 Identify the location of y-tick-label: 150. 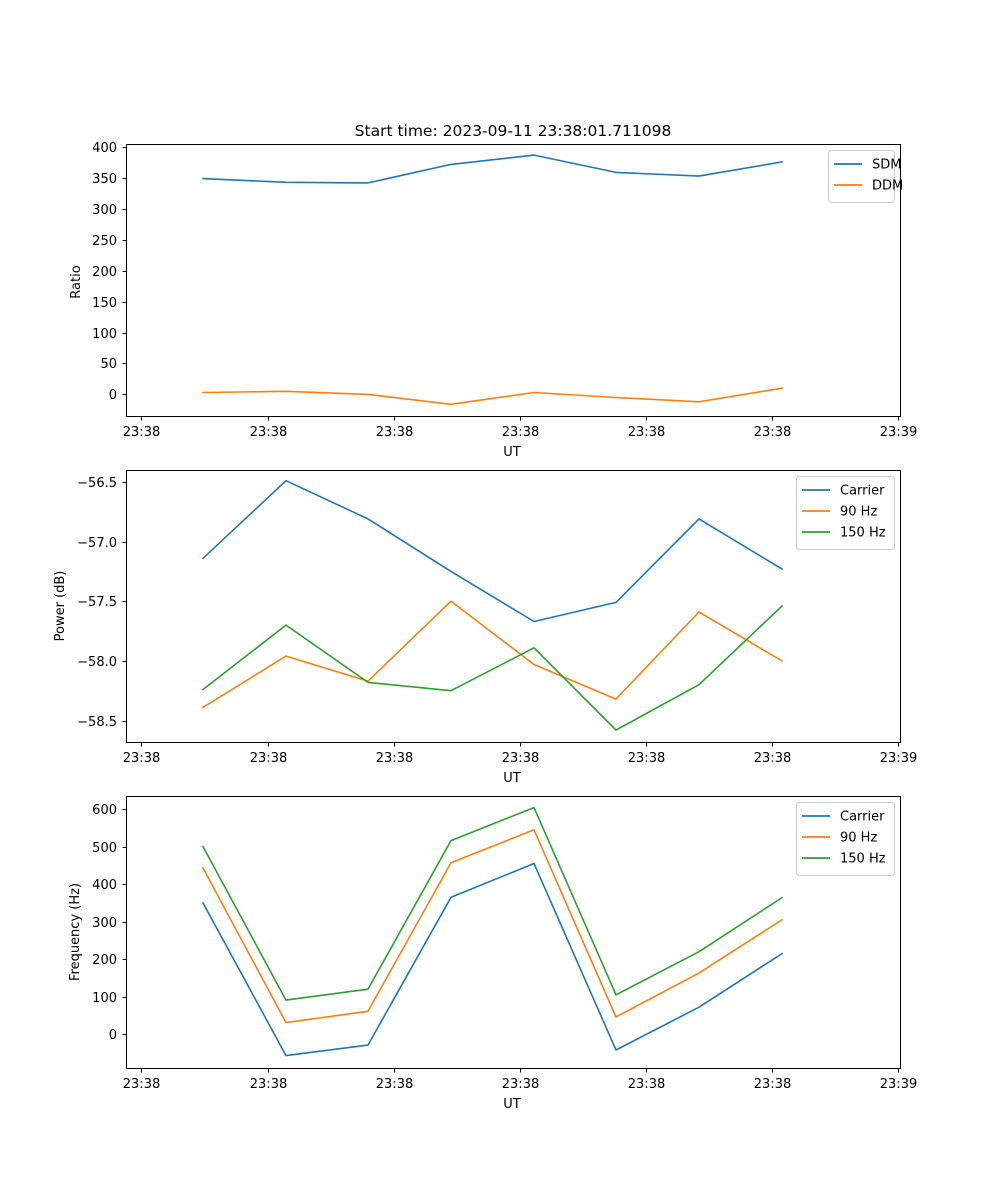
(104, 303).